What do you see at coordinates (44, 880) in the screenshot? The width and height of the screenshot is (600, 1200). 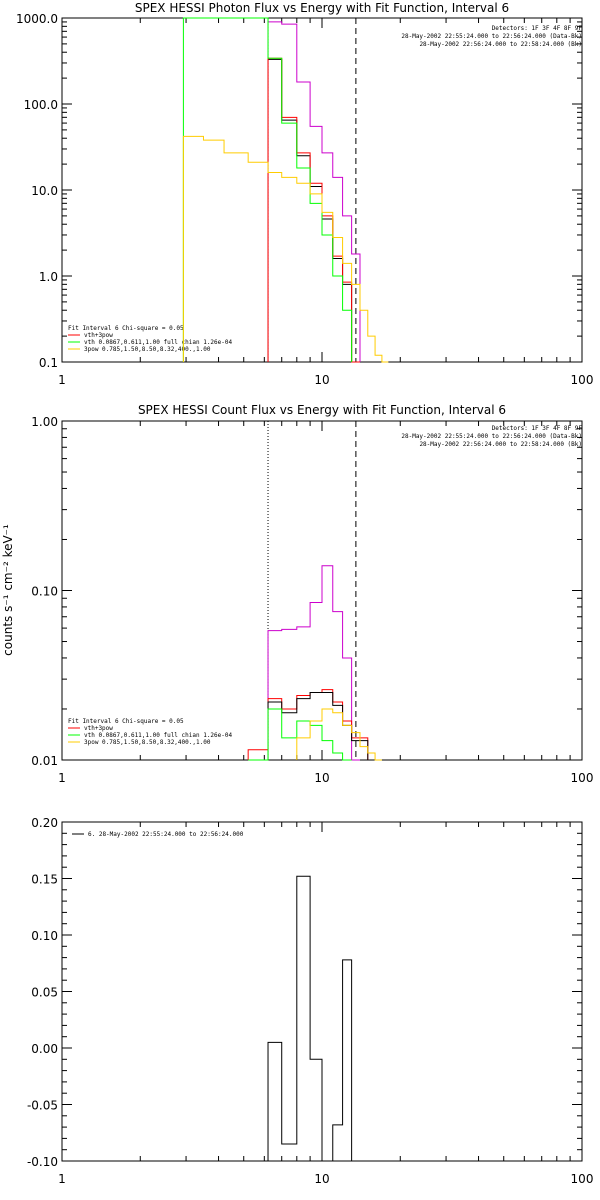 I see `y-tick-label: 0.15` at bounding box center [44, 880].